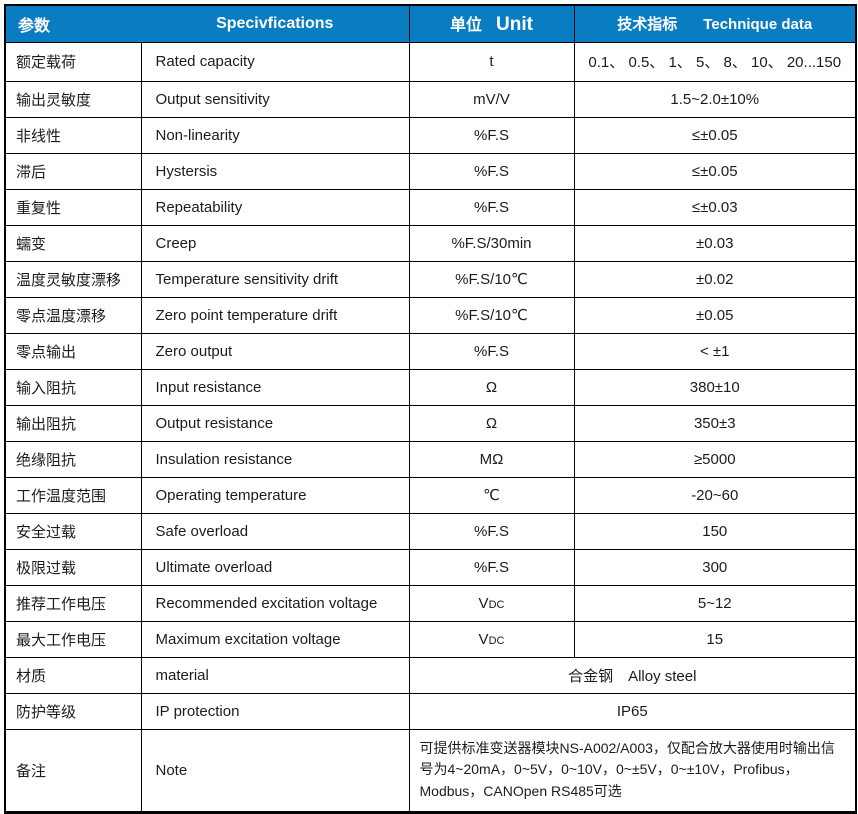 Image resolution: width=858 pixels, height=814 pixels. What do you see at coordinates (275, 351) in the screenshot?
I see `param-en-cell: Zero output` at bounding box center [275, 351].